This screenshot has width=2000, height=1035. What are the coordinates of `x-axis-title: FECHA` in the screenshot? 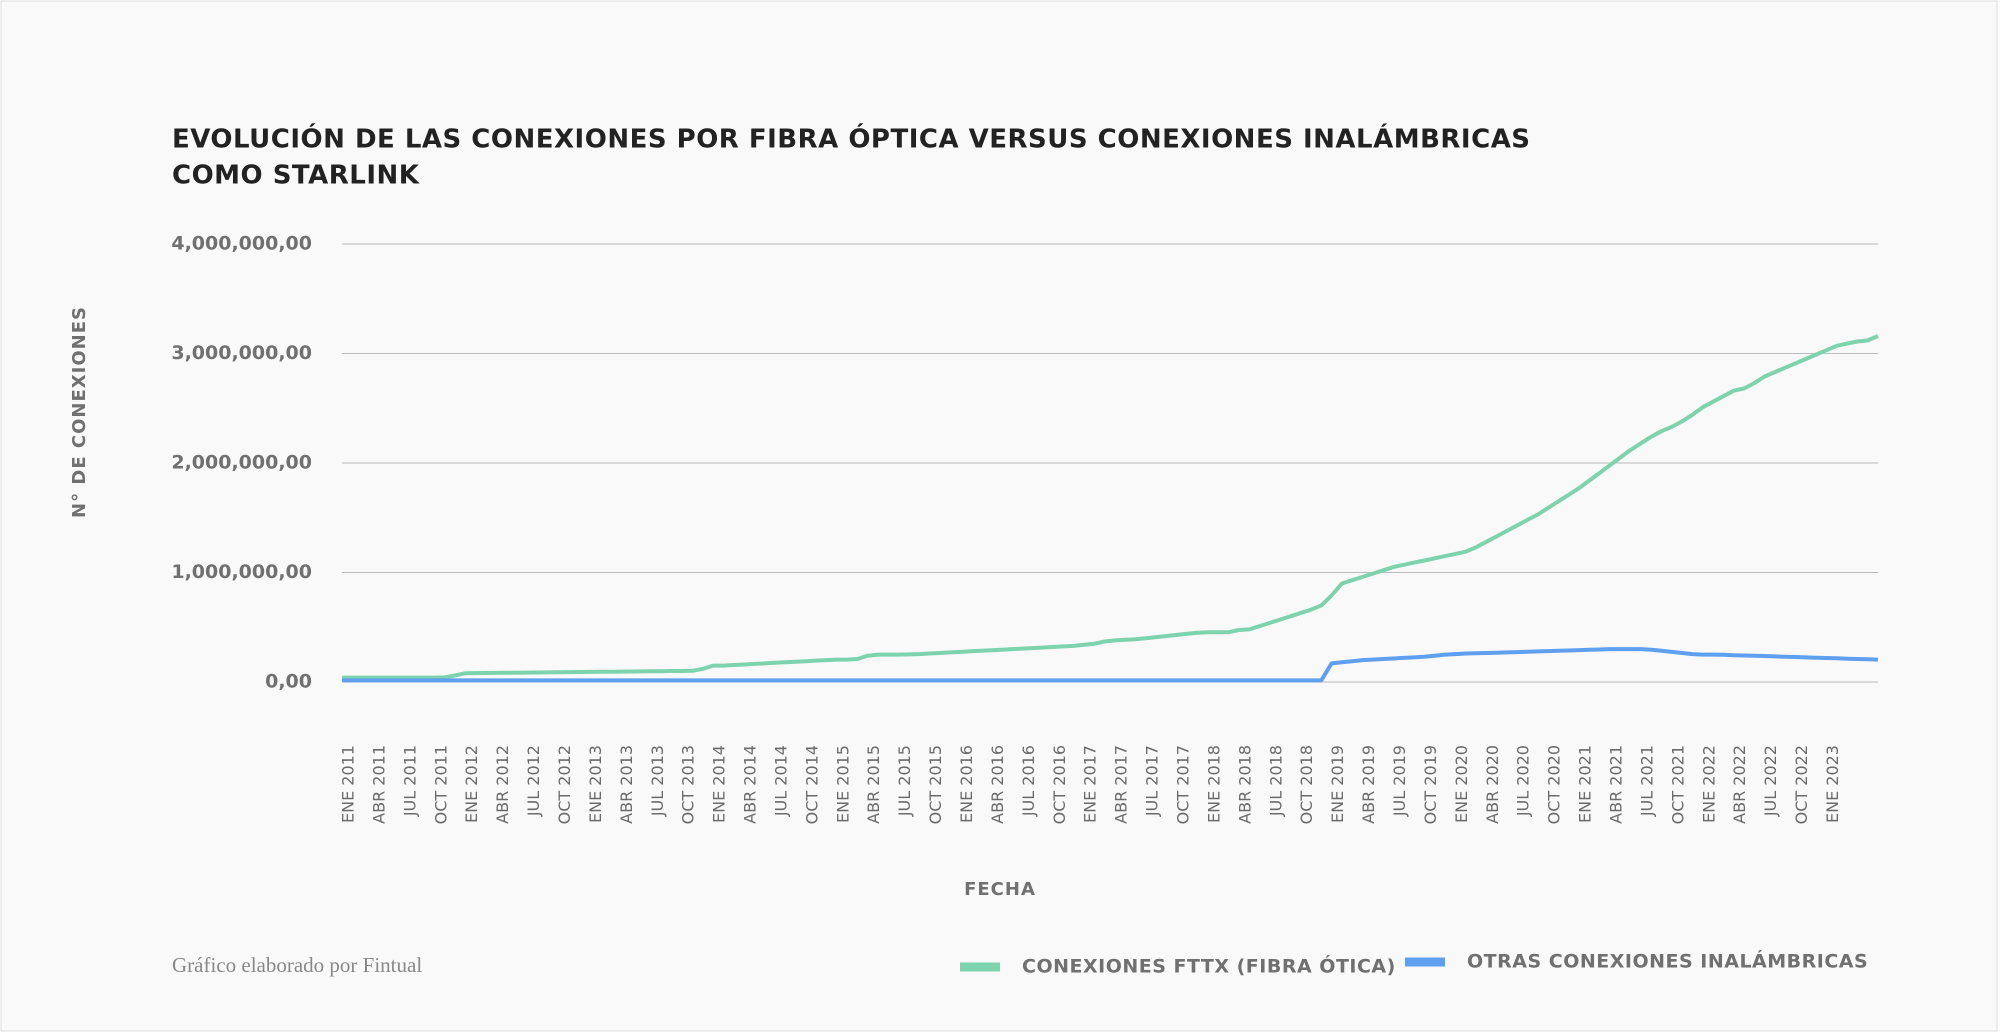 It's located at (1000, 889).